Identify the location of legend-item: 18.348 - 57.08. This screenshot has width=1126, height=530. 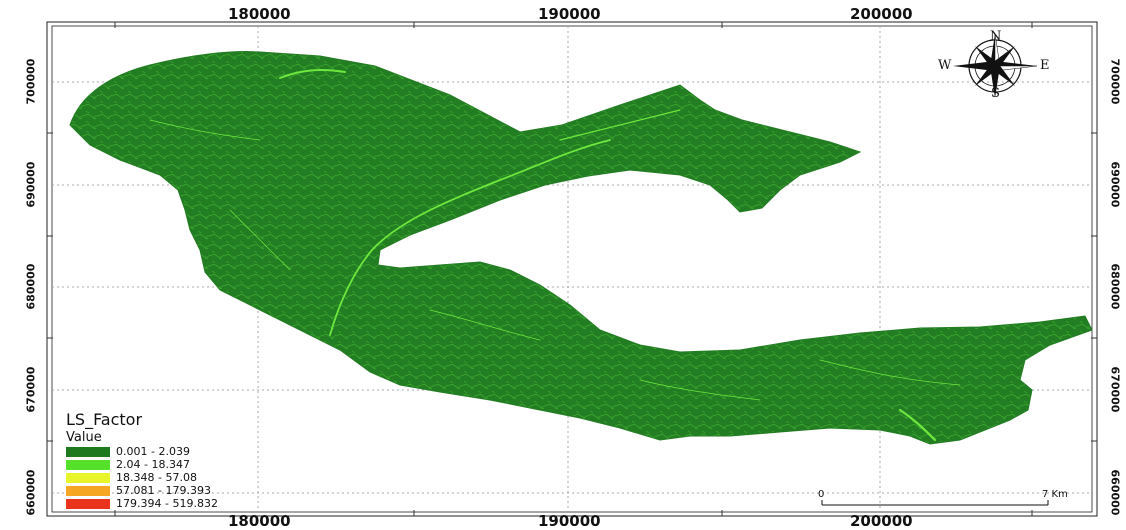
(191, 477).